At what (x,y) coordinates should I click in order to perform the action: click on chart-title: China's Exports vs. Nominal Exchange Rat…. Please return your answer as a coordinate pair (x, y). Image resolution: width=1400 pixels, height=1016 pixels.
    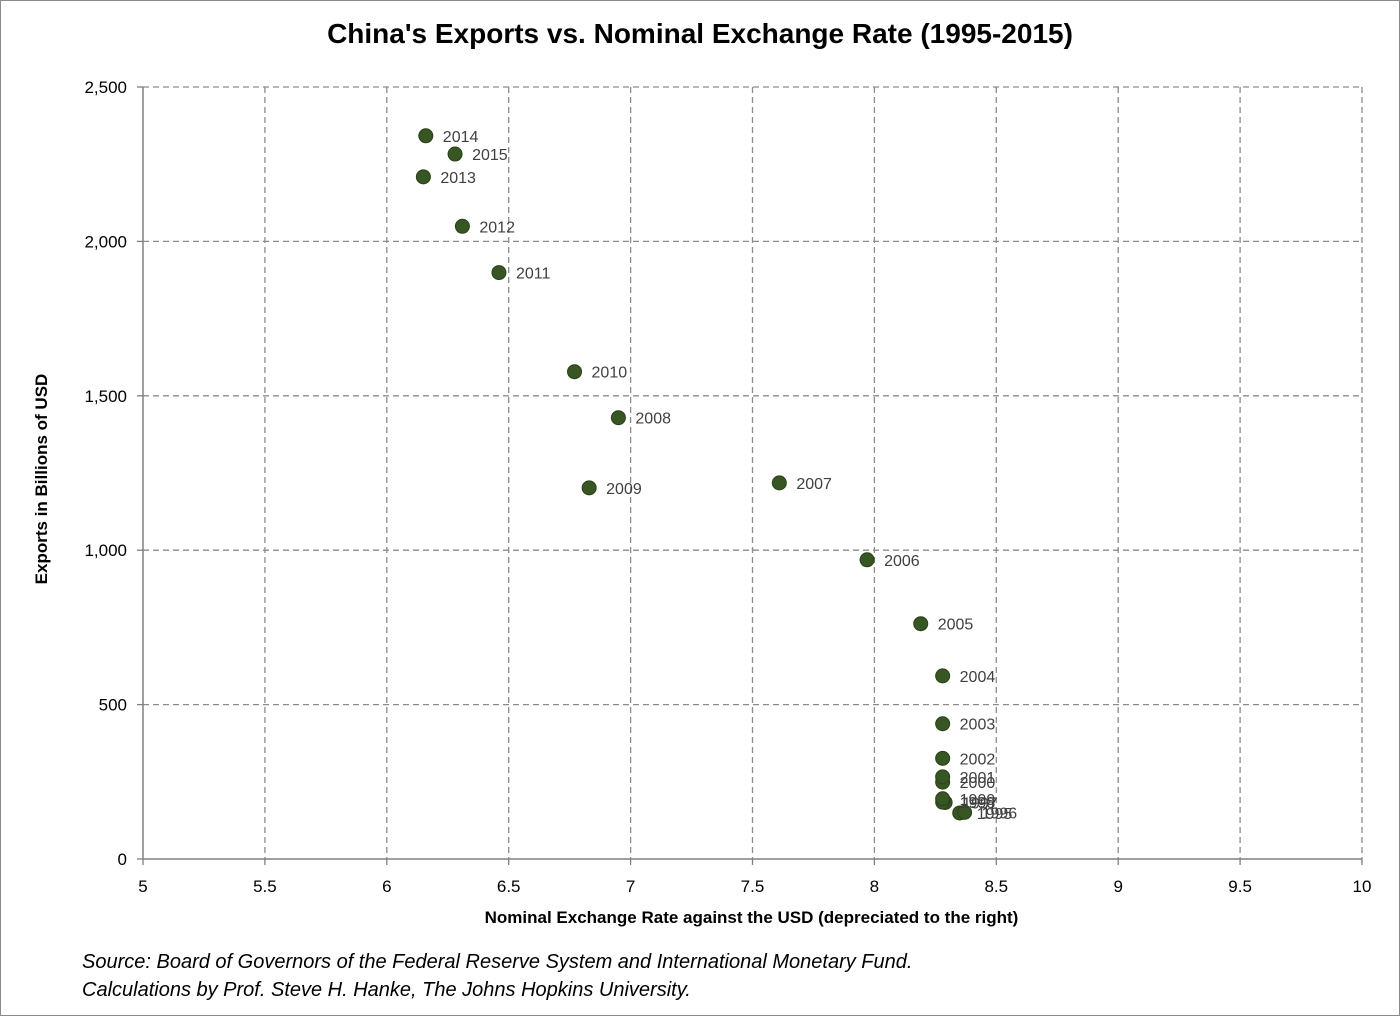
    Looking at the image, I should click on (700, 33).